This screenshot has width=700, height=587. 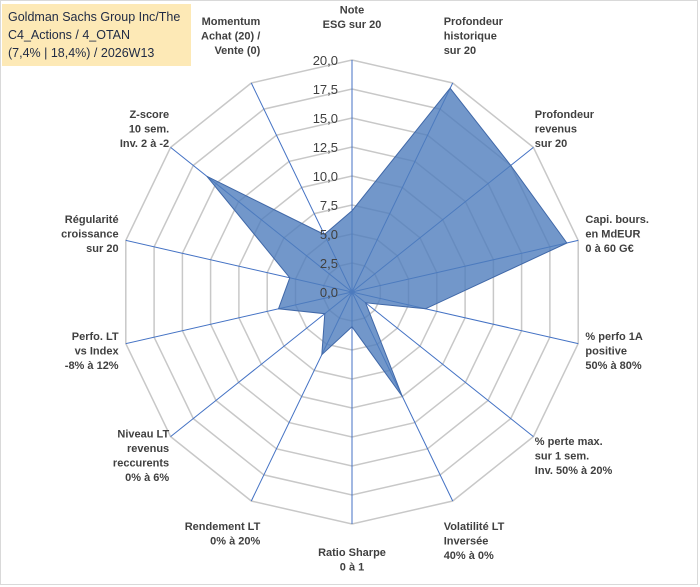 I want to click on title-line-period: (7,4% | 18,4%) / 2026W13, so click(x=81, y=53).